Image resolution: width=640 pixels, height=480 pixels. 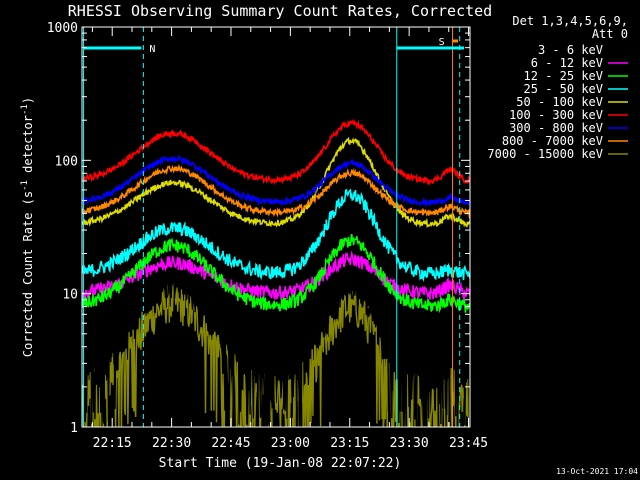 What do you see at coordinates (62, 28) in the screenshot?
I see `y-tick-label: 1000` at bounding box center [62, 28].